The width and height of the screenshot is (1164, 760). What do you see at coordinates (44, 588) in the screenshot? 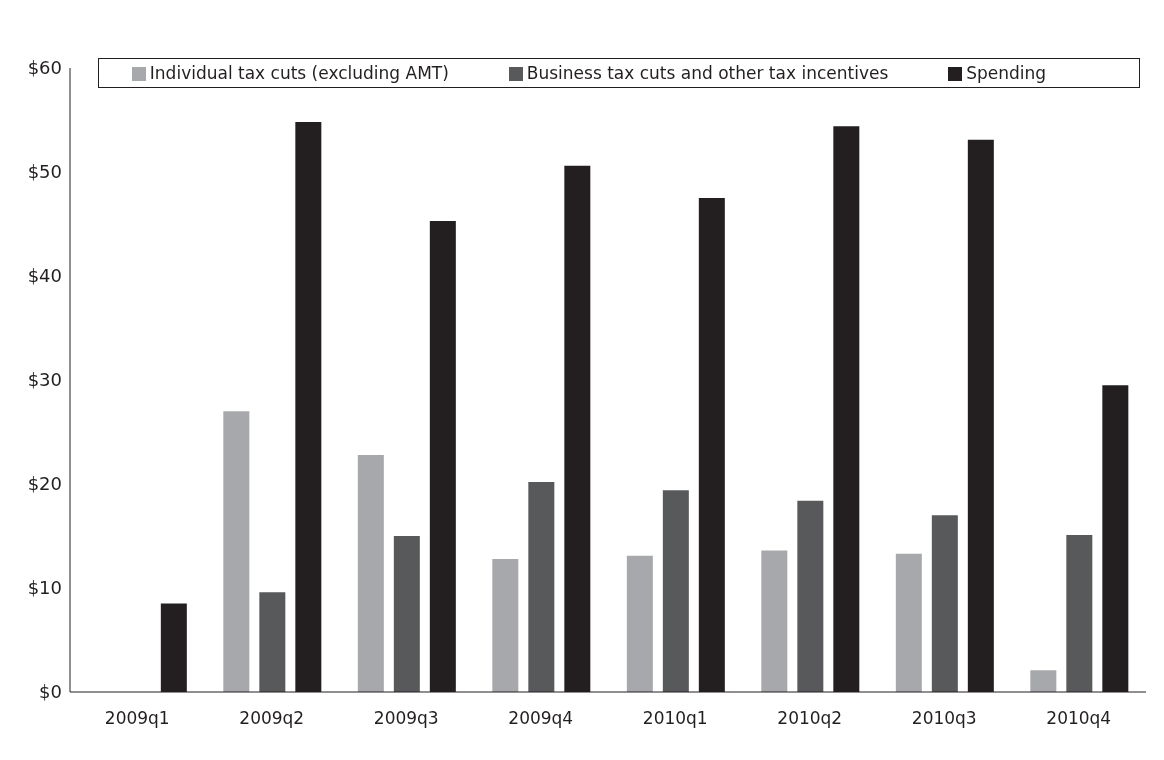
I see `y-tick-label: $10` at bounding box center [44, 588].